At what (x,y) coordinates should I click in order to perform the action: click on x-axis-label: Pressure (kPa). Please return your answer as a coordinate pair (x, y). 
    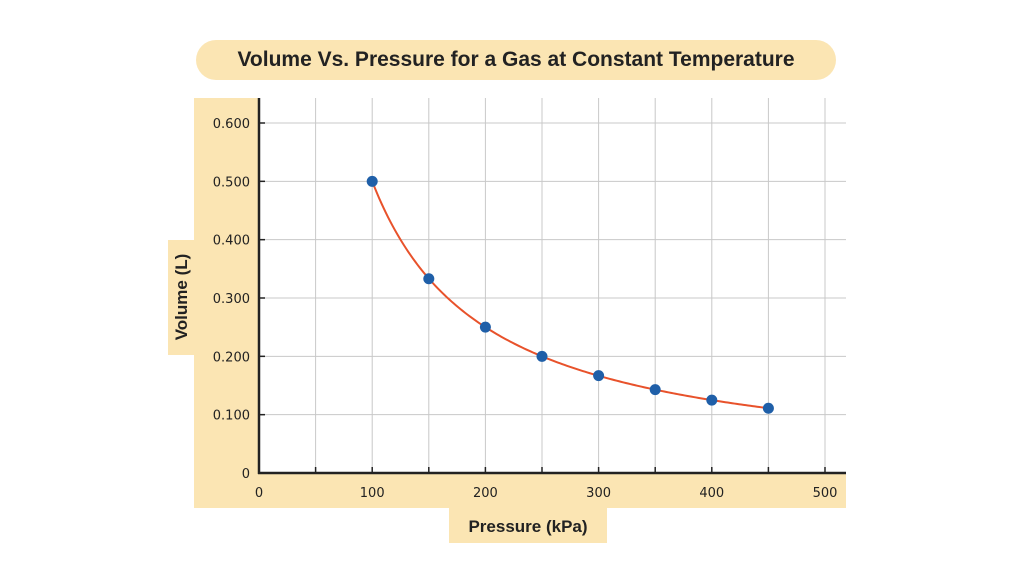
    Looking at the image, I should click on (527, 526).